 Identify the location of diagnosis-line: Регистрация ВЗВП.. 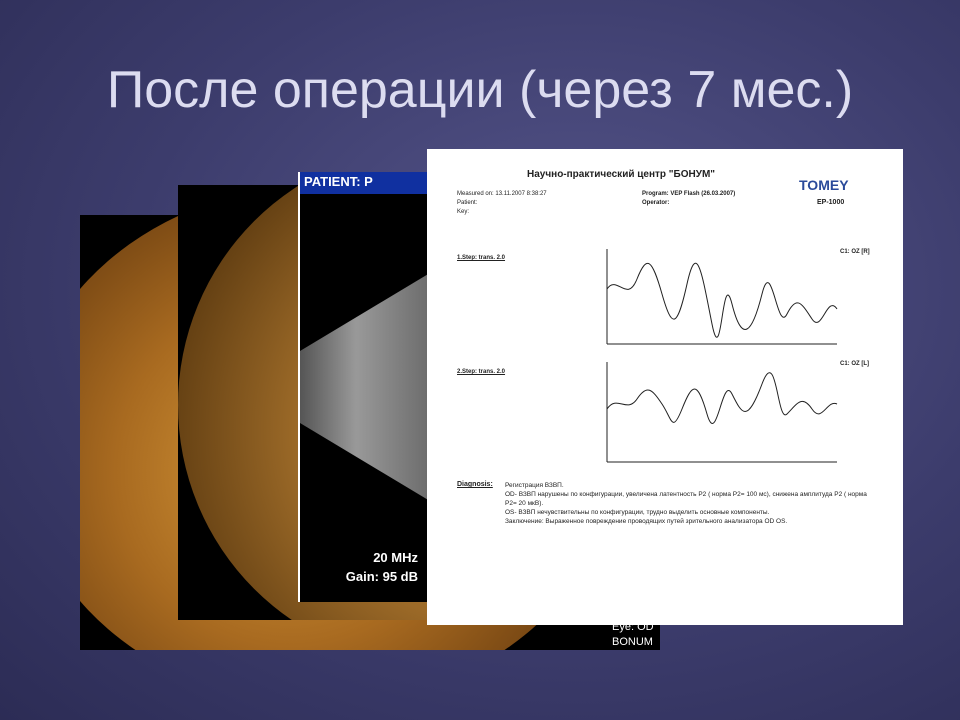
(534, 485).